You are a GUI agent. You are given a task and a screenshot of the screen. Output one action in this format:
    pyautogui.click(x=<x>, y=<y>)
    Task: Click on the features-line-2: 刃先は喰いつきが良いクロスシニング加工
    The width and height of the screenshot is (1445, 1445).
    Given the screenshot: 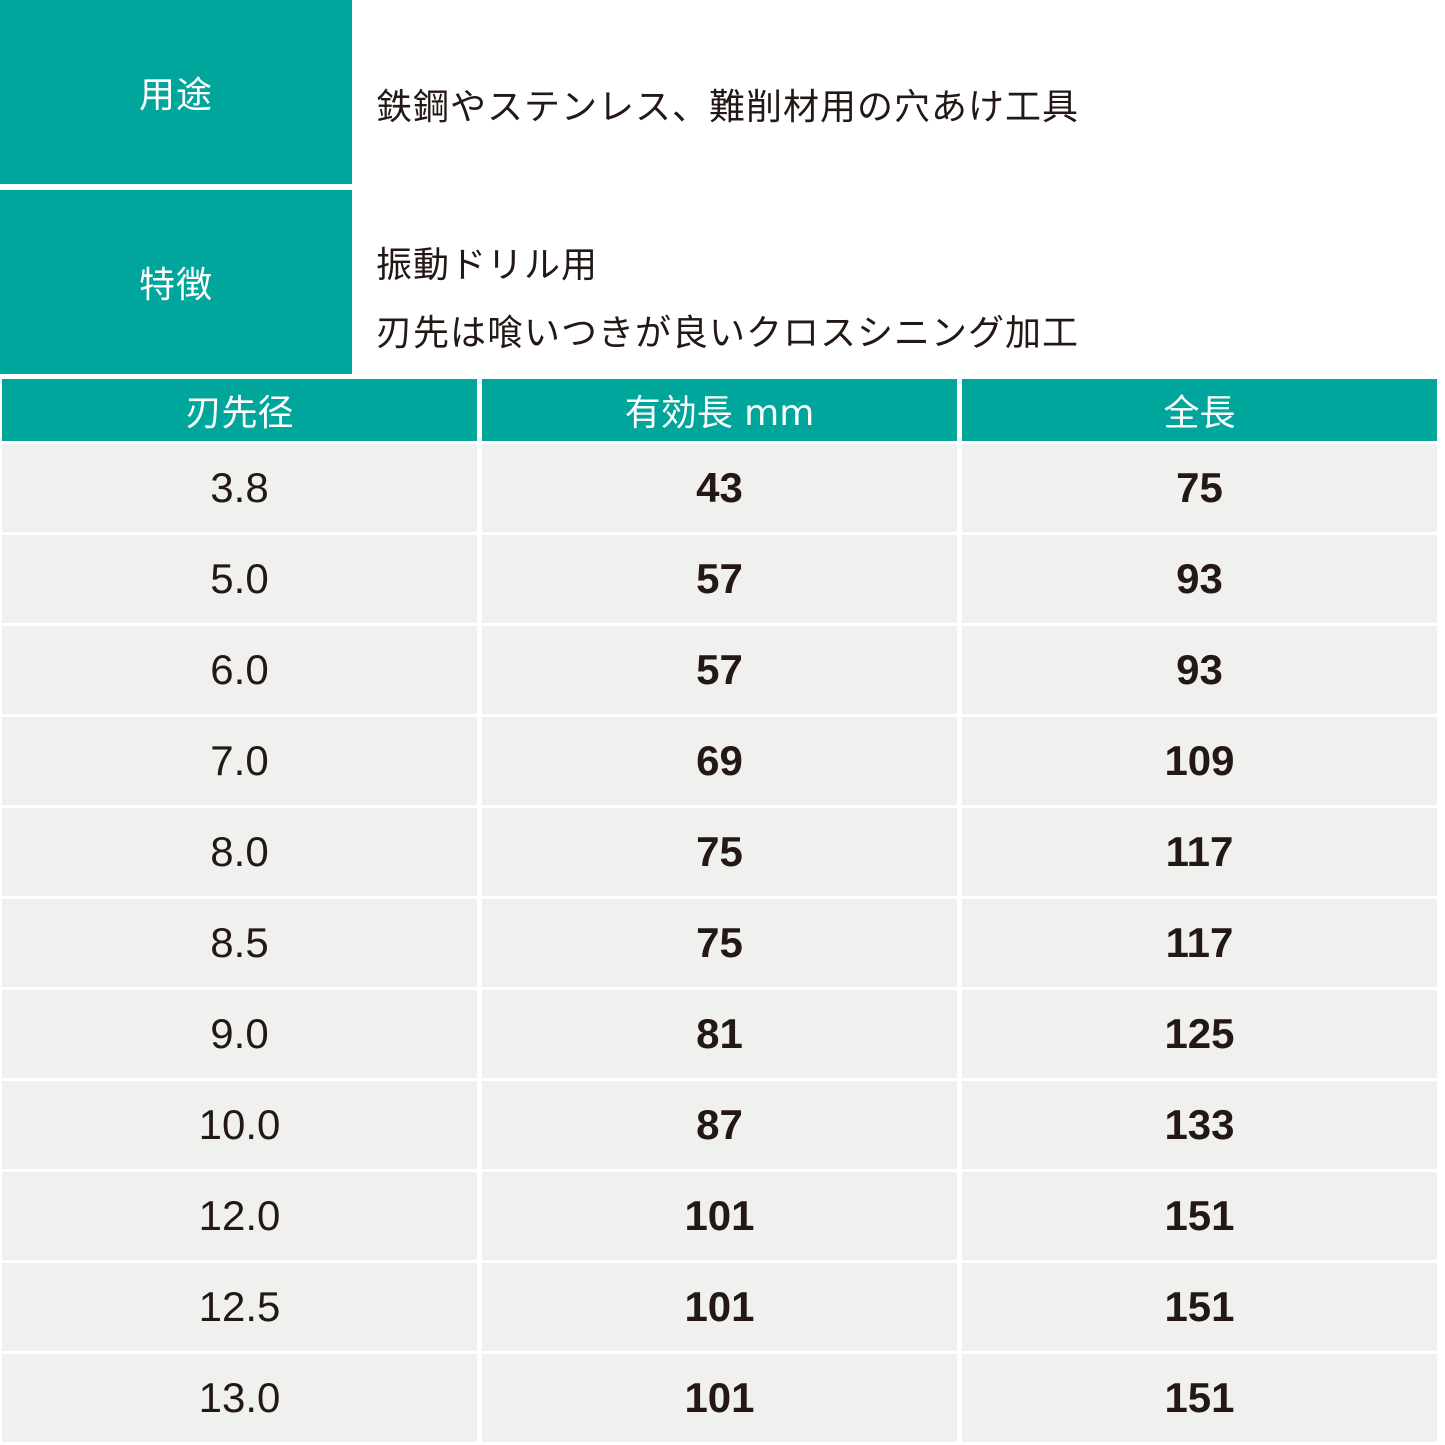 What is the action you would take?
    pyautogui.click(x=728, y=333)
    